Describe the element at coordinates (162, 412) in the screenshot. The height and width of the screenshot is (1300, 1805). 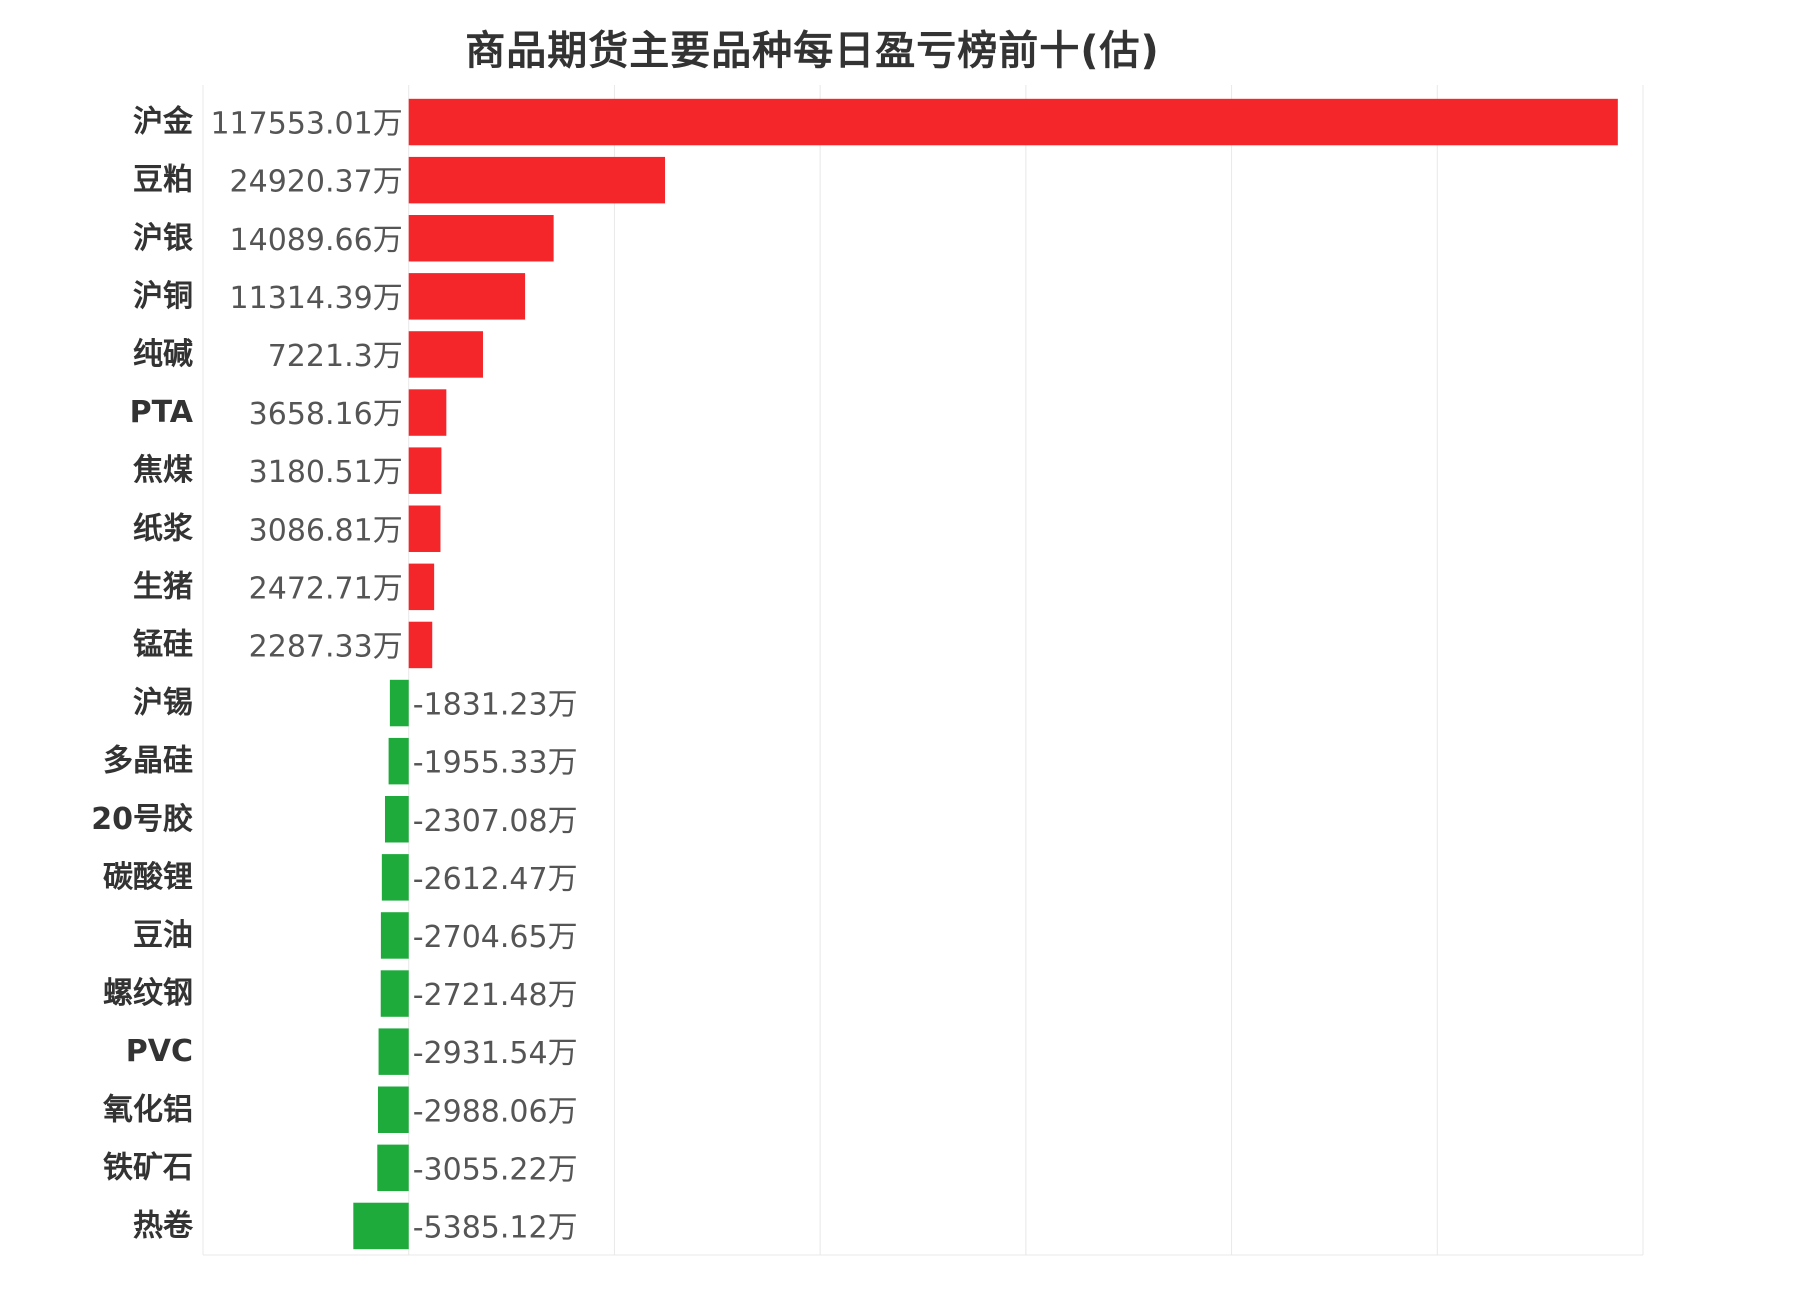
I see `category-label: PTA` at that location.